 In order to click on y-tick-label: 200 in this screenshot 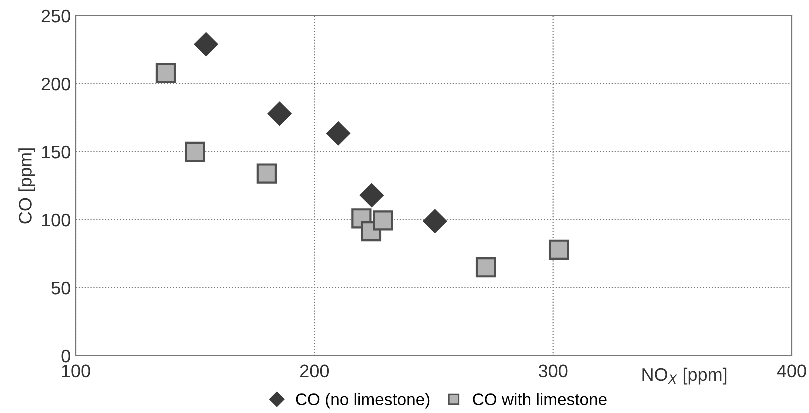, I will do `click(56, 84)`.